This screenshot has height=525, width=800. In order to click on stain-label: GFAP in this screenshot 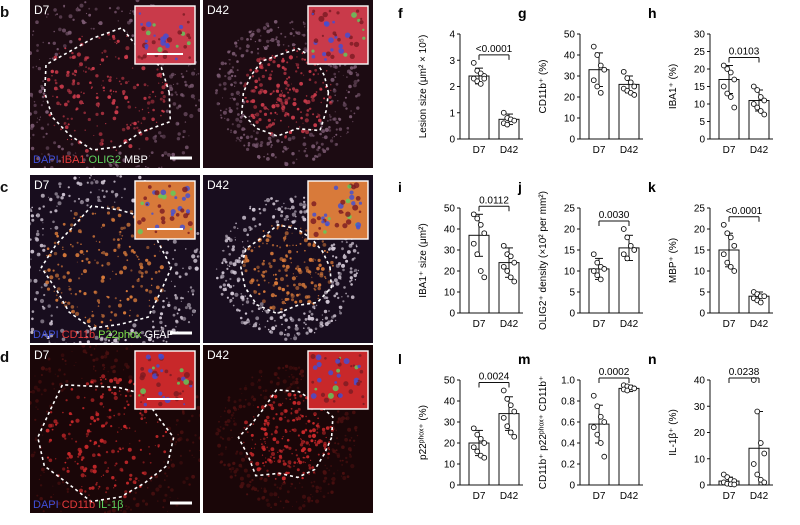, I will do `click(159, 335)`.